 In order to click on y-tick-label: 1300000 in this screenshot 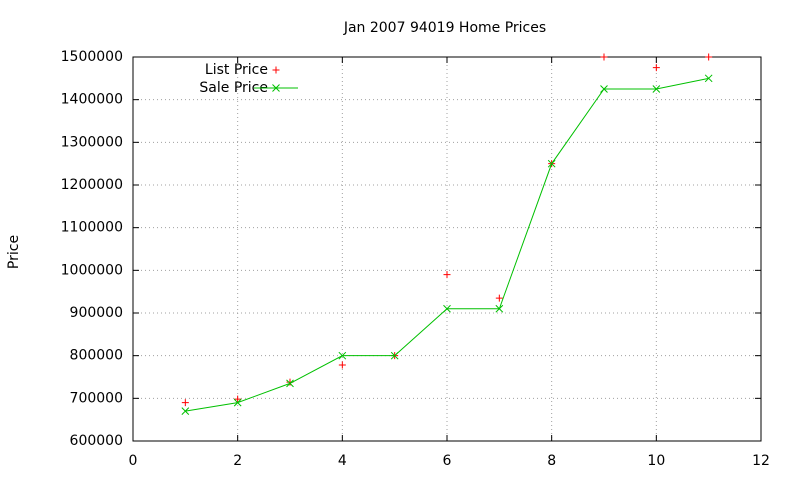, I will do `click(92, 142)`.